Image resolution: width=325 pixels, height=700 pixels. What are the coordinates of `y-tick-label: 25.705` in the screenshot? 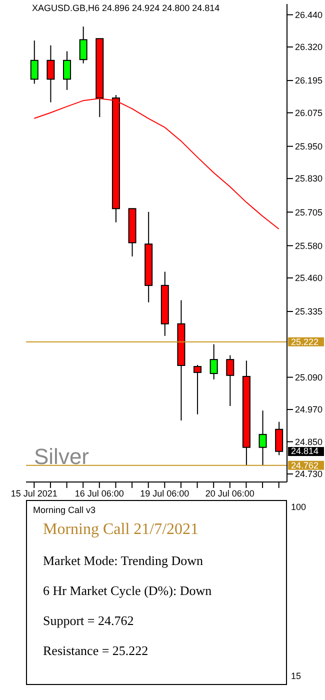 It's located at (309, 212).